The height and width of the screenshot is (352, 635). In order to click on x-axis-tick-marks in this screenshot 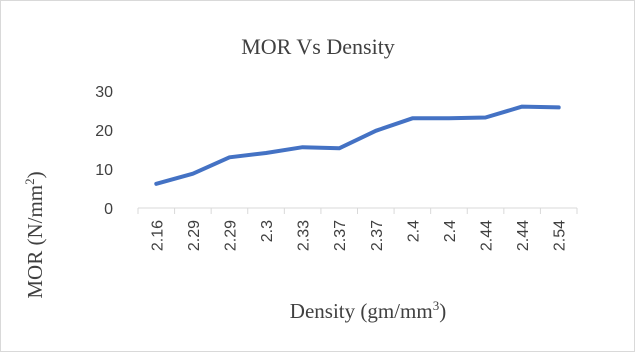, I will do `click(357, 211)`.